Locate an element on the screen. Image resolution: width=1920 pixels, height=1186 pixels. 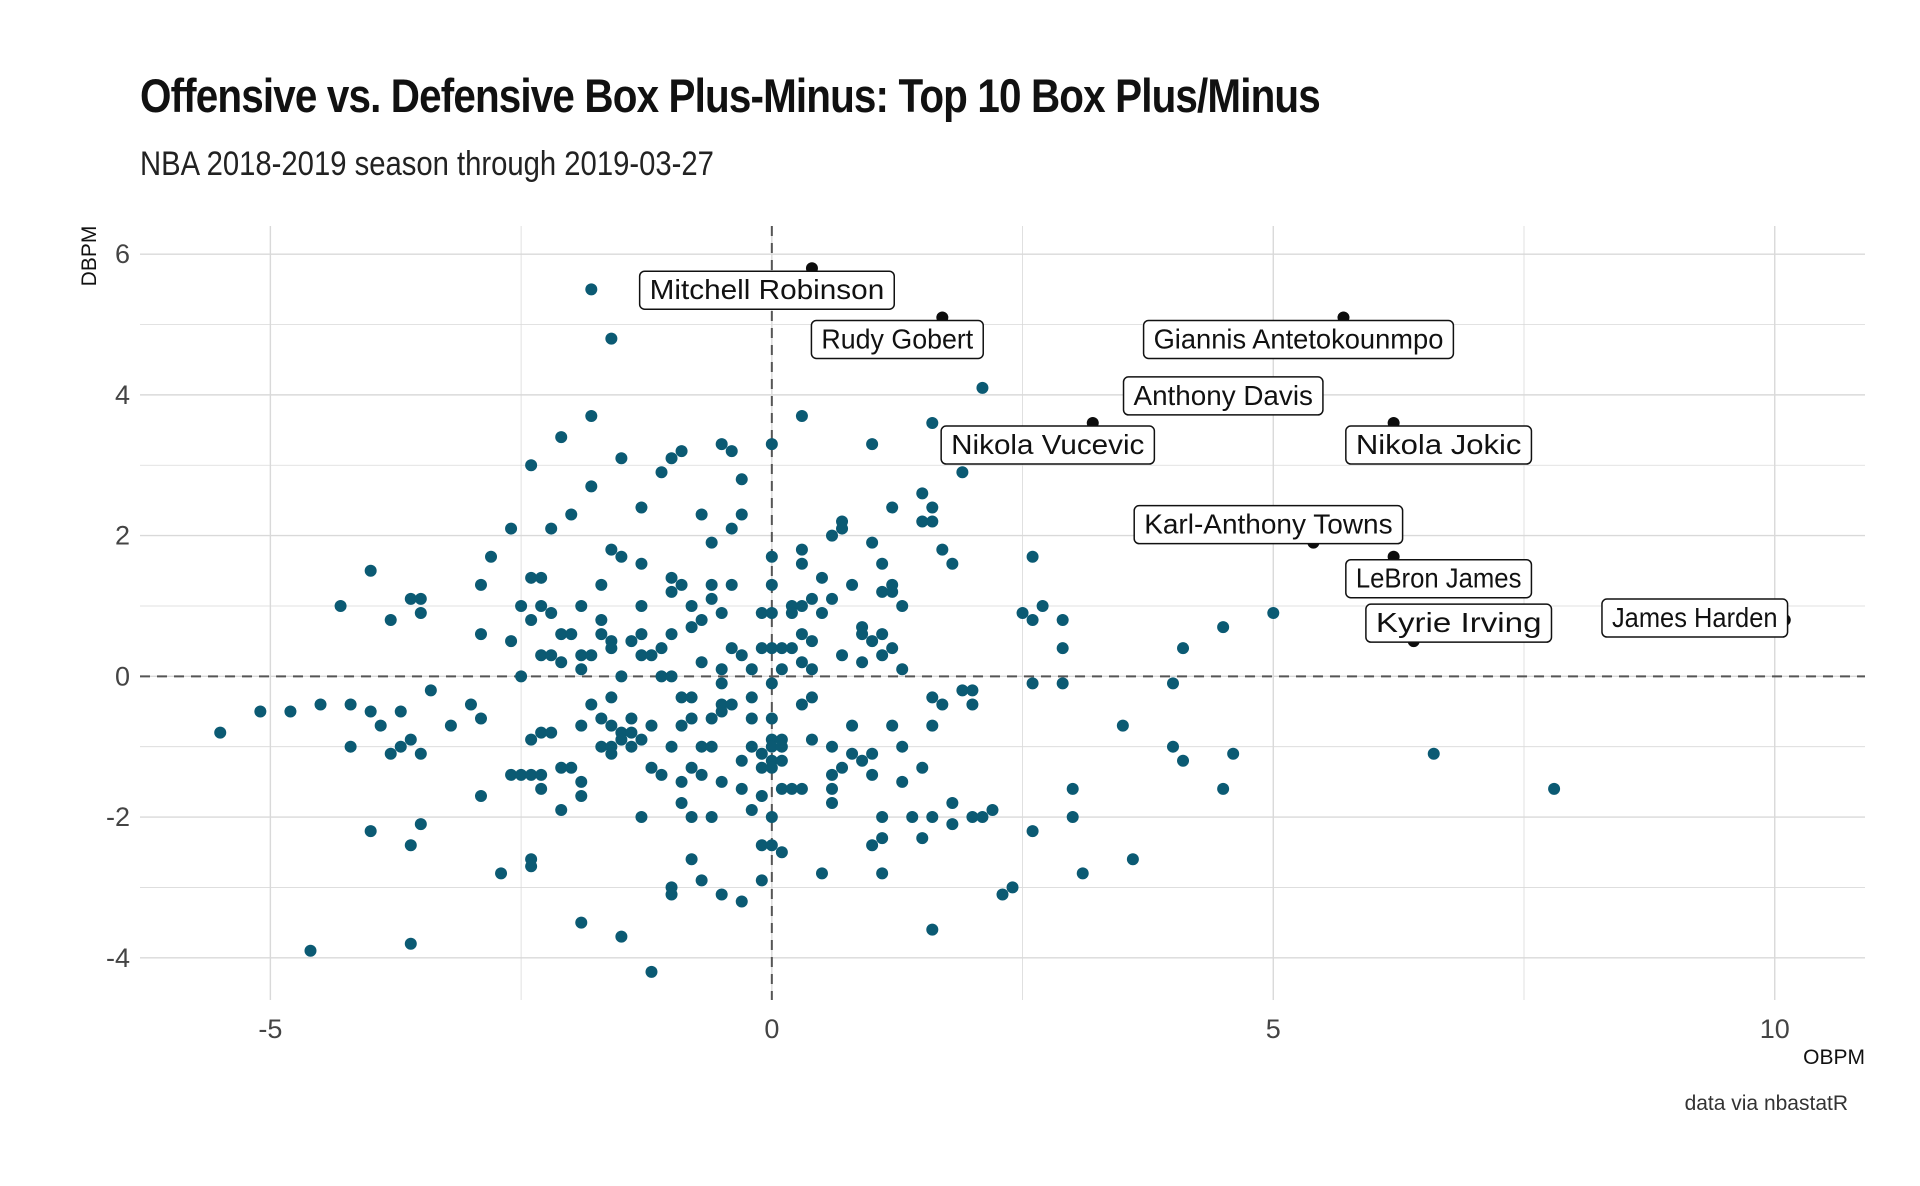
x-tick-label: 10 is located at coordinates (1775, 1029).